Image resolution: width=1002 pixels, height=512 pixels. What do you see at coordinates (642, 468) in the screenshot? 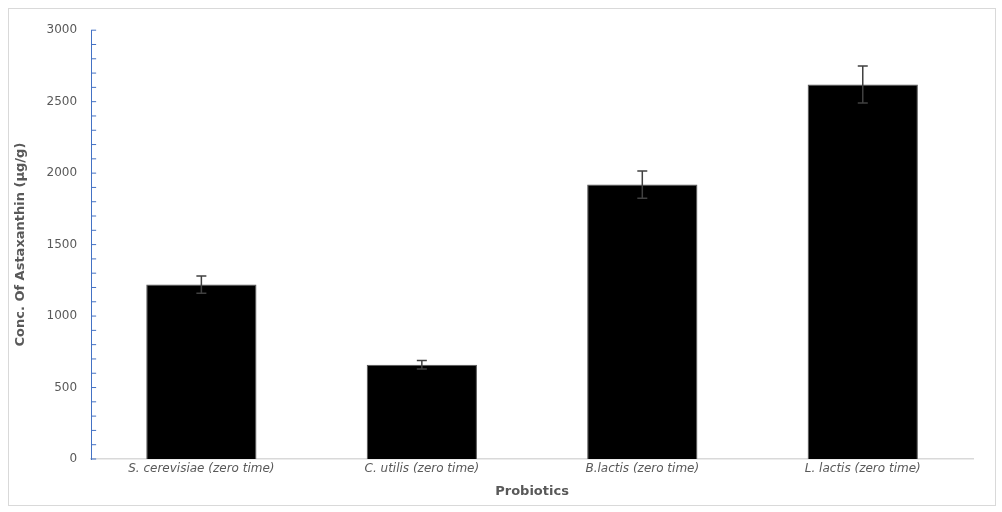
I see `x-tick-label: B.lactis (zero time)` at bounding box center [642, 468].